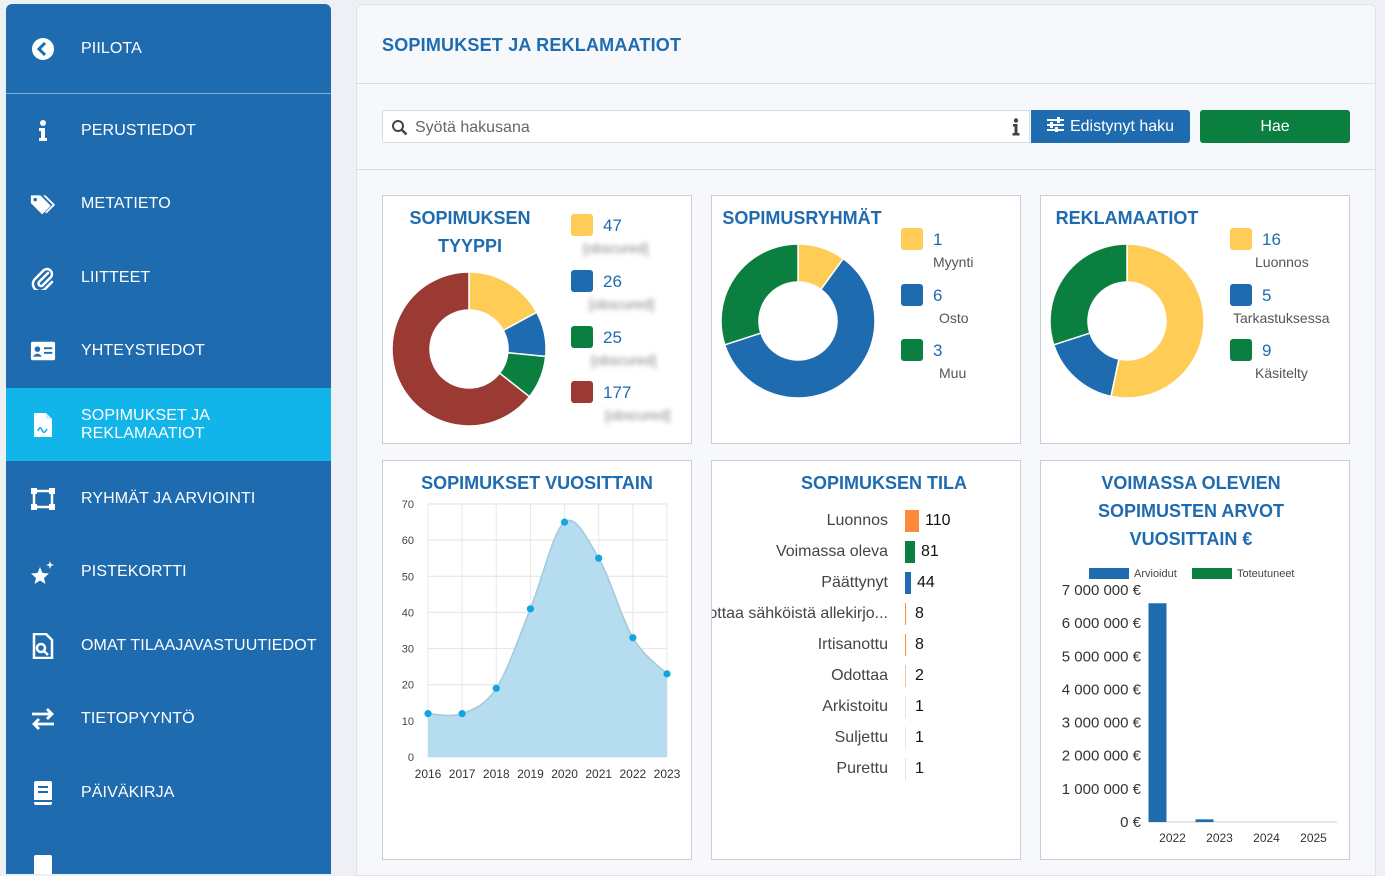  Describe the element at coordinates (138, 130) in the screenshot. I see `sidebar-item-label: PERUSTIEDOT` at that location.